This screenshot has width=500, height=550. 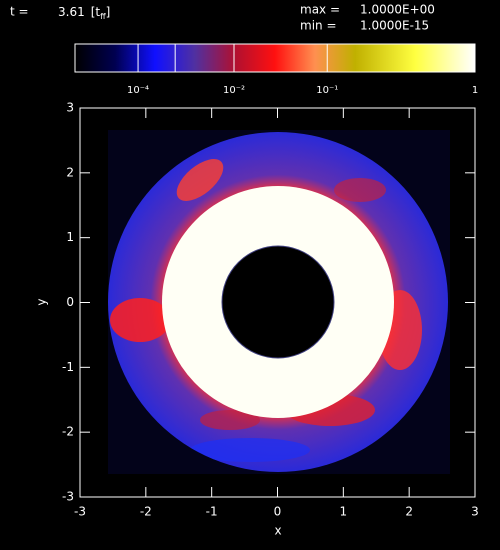 What do you see at coordinates (42, 301) in the screenshot?
I see `y-axis-label: y` at bounding box center [42, 301].